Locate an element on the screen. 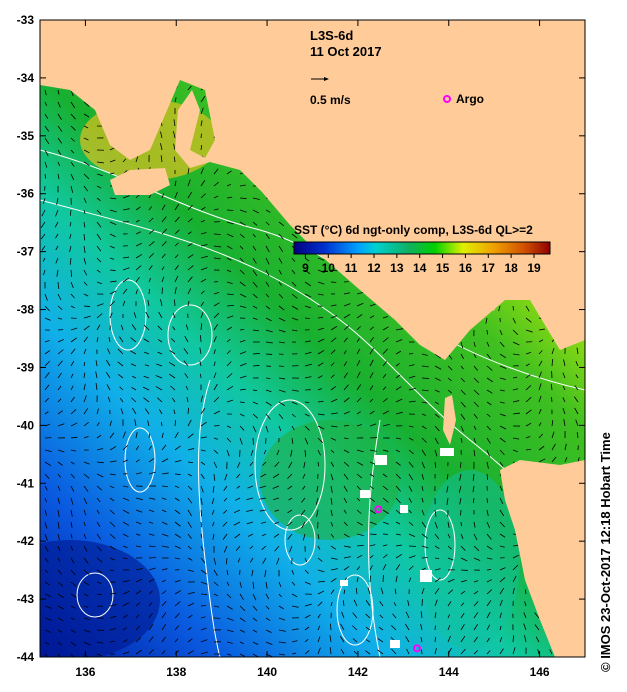 Image resolution: width=627 pixels, height=692 pixels. colorbar-tick-label: 17 is located at coordinates (489, 268).